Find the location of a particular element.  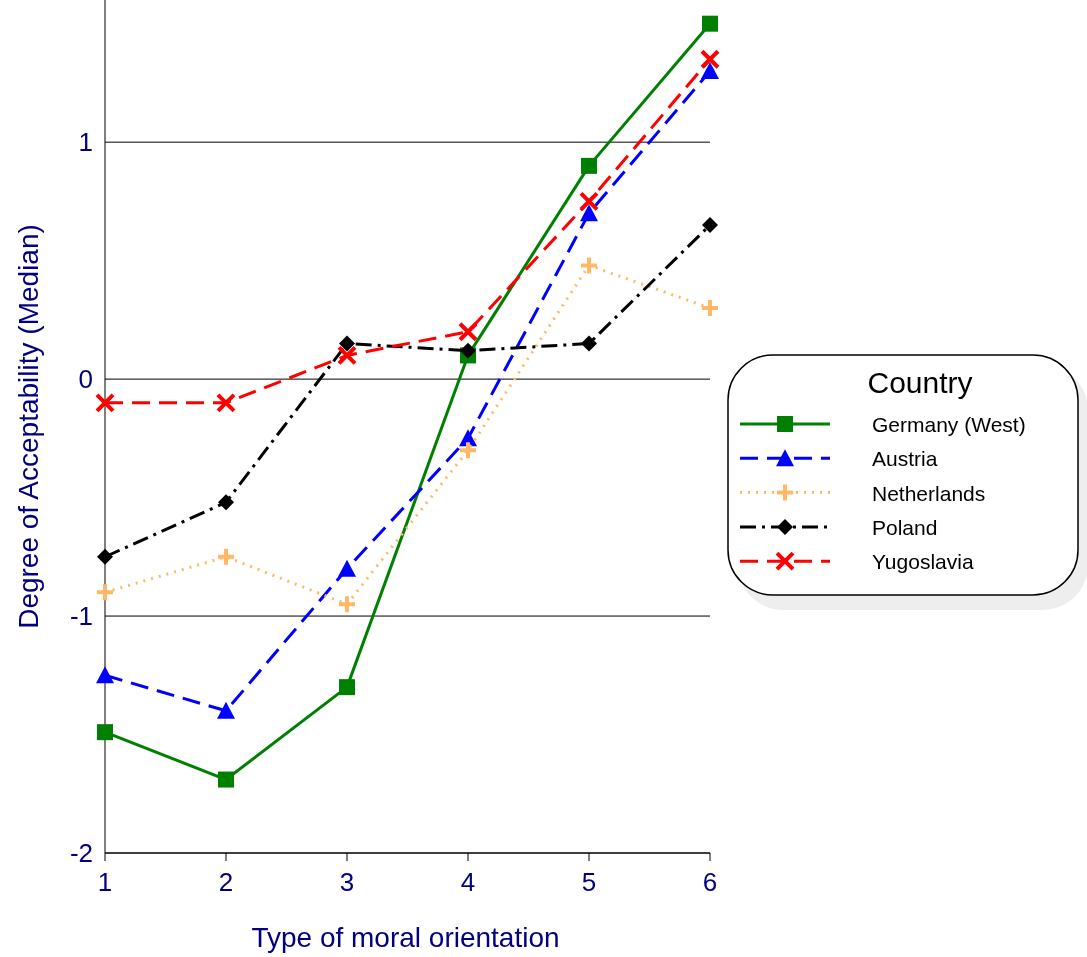

x-tick-label: 4 is located at coordinates (468, 882).